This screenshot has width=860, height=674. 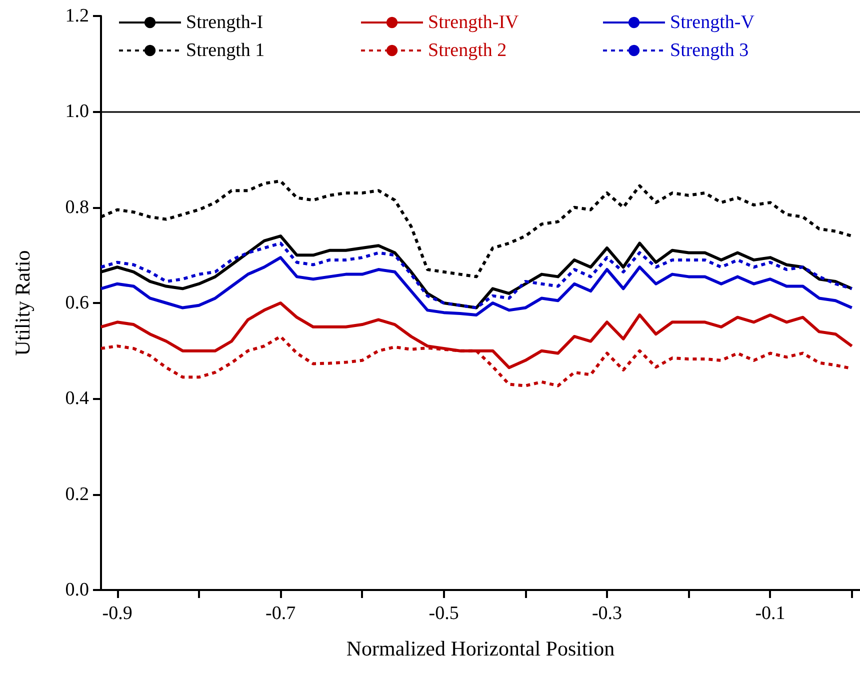 What do you see at coordinates (77, 16) in the screenshot?
I see `y-tick-label: 1.2` at bounding box center [77, 16].